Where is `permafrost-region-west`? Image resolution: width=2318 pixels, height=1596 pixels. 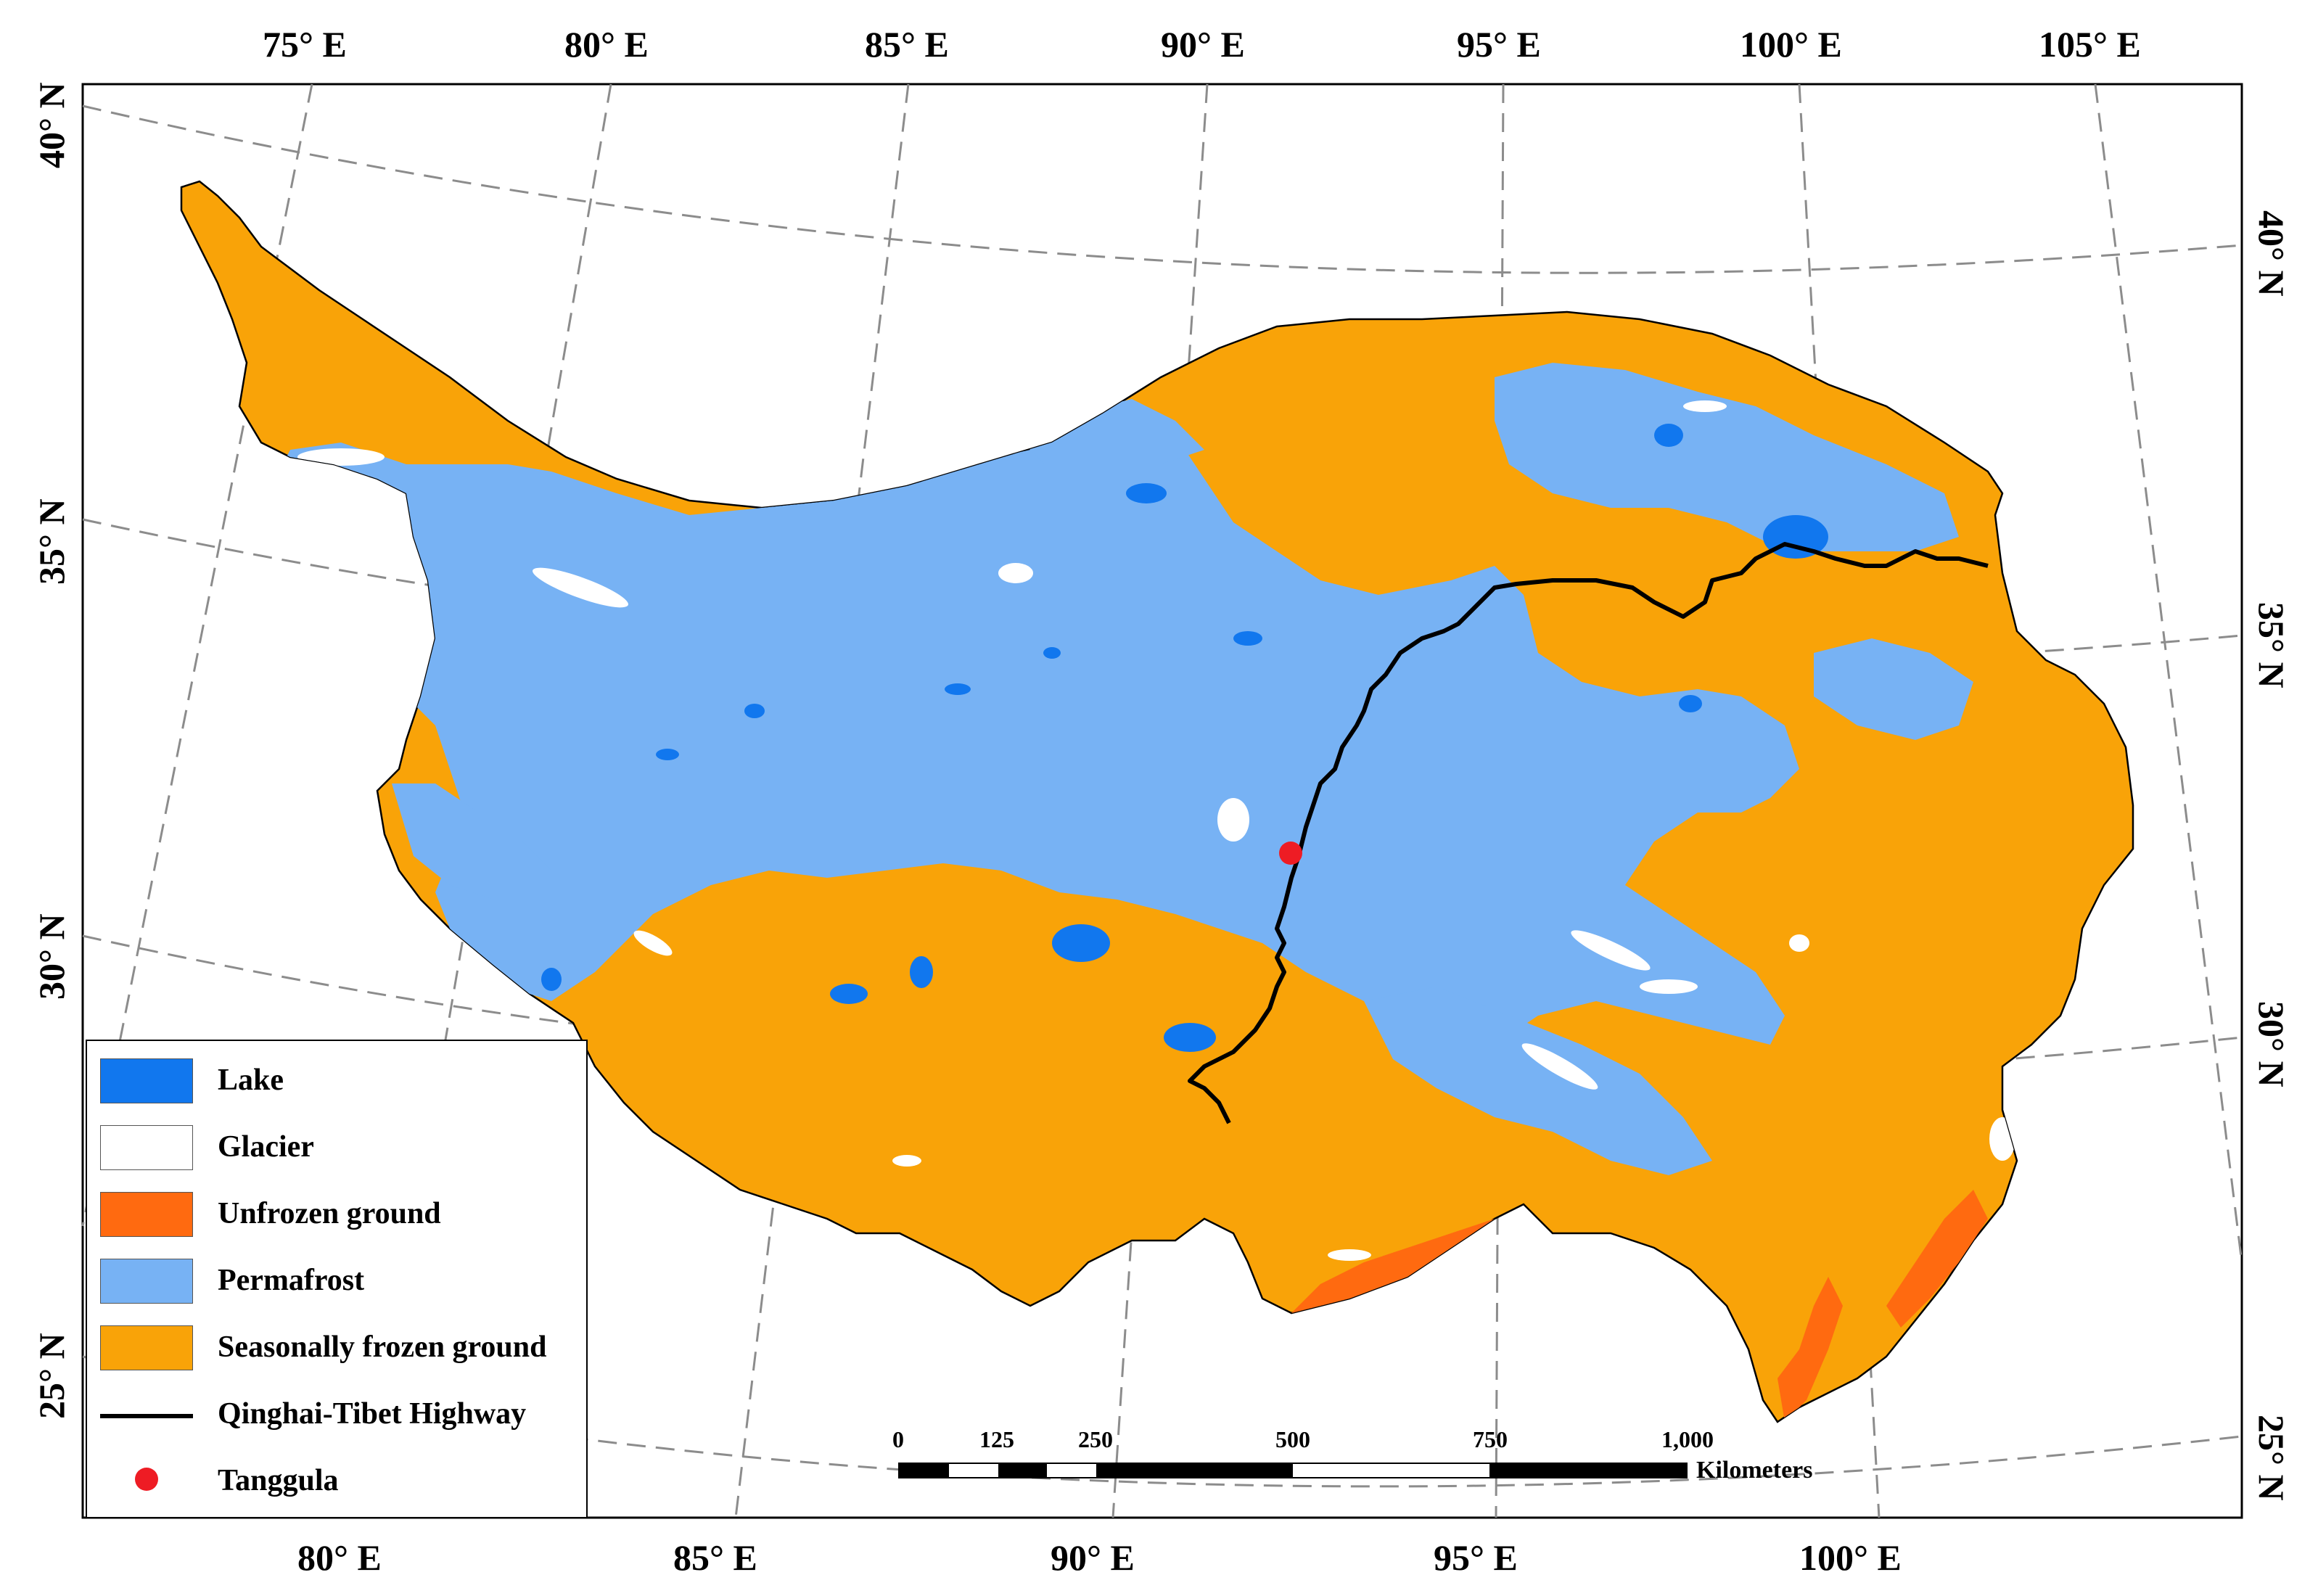 permafrost-region-west is located at coordinates (471, 842).